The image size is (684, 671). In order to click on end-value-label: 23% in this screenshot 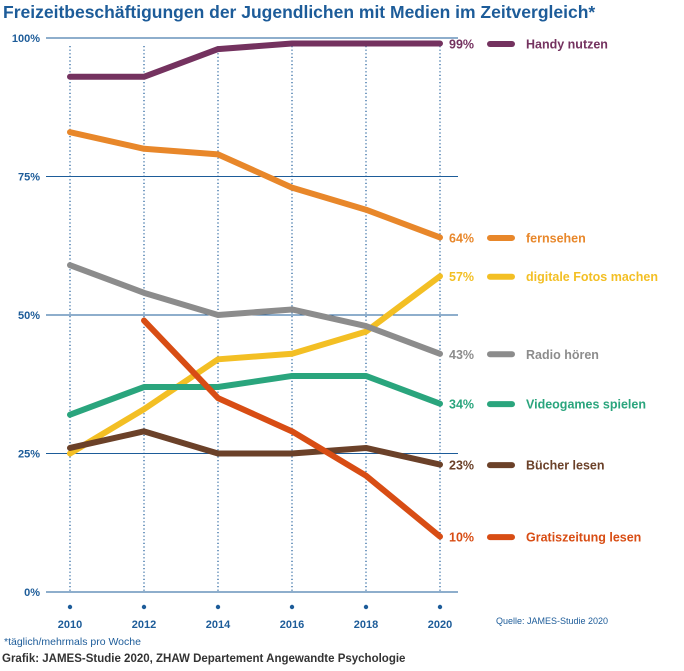, I will do `click(461, 466)`.